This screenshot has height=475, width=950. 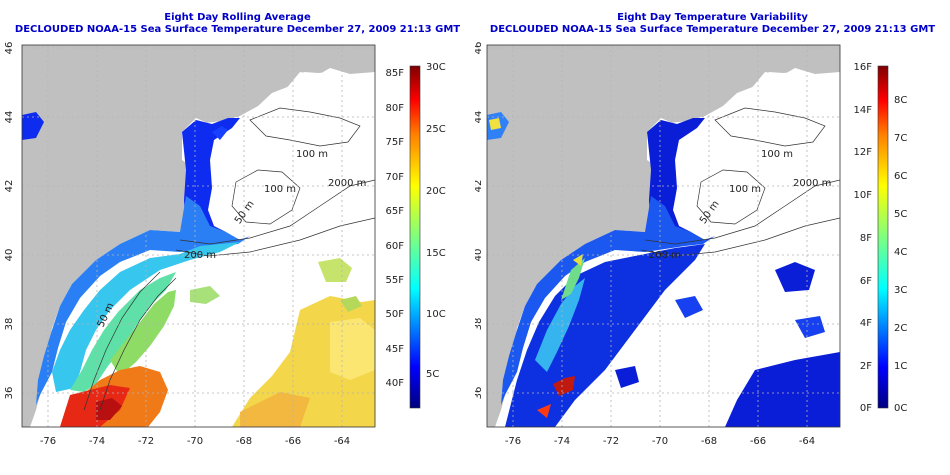 What do you see at coordinates (900, 138) in the screenshot?
I see `colorbar-tick: 7C` at bounding box center [900, 138].